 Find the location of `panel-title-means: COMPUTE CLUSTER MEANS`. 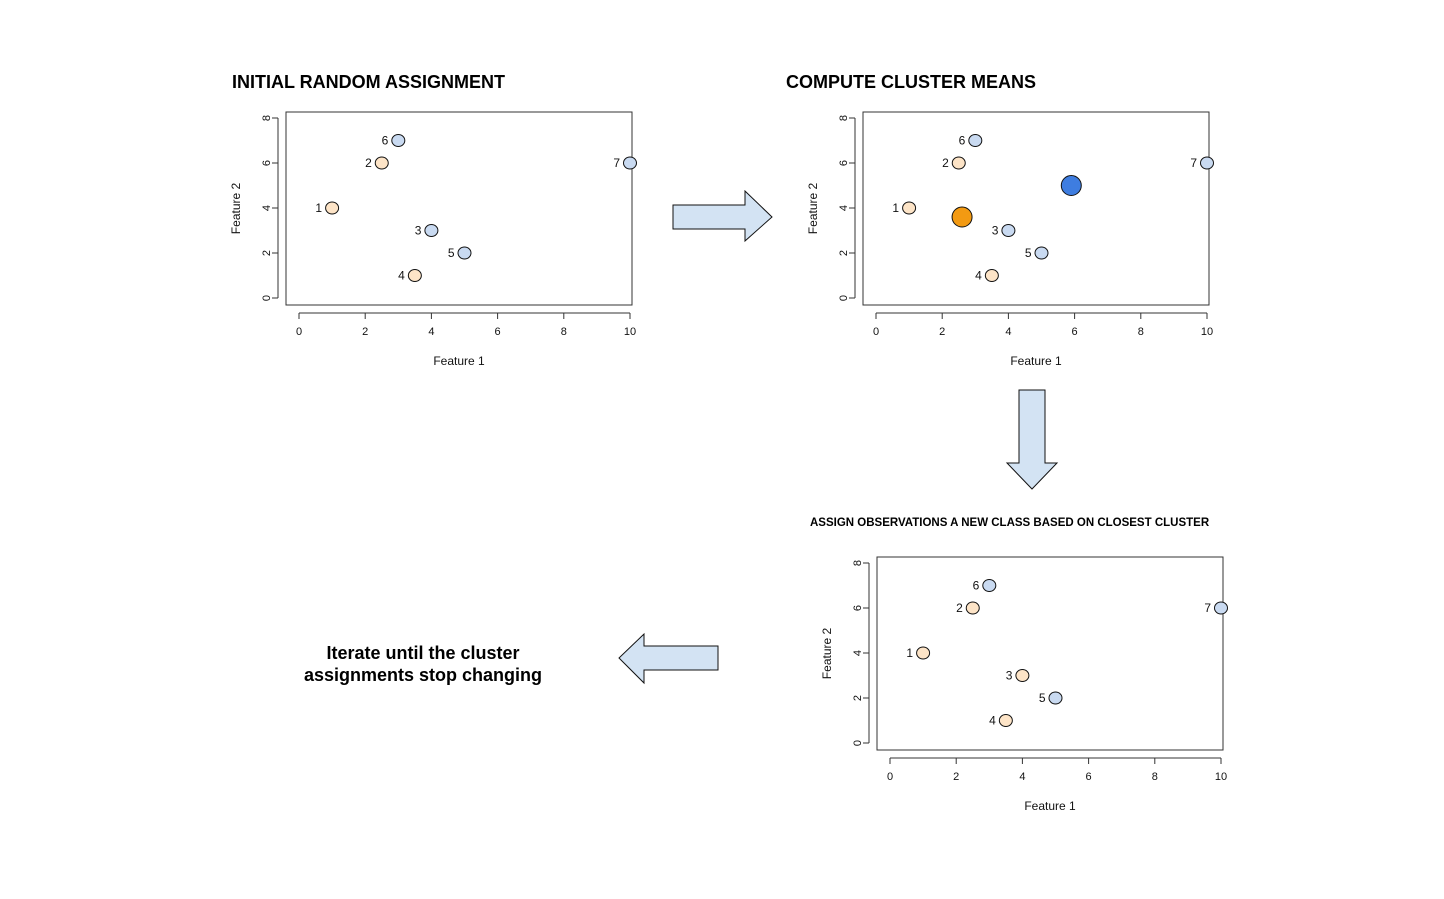

panel-title-means: COMPUTE CLUSTER MEANS is located at coordinates (911, 82).